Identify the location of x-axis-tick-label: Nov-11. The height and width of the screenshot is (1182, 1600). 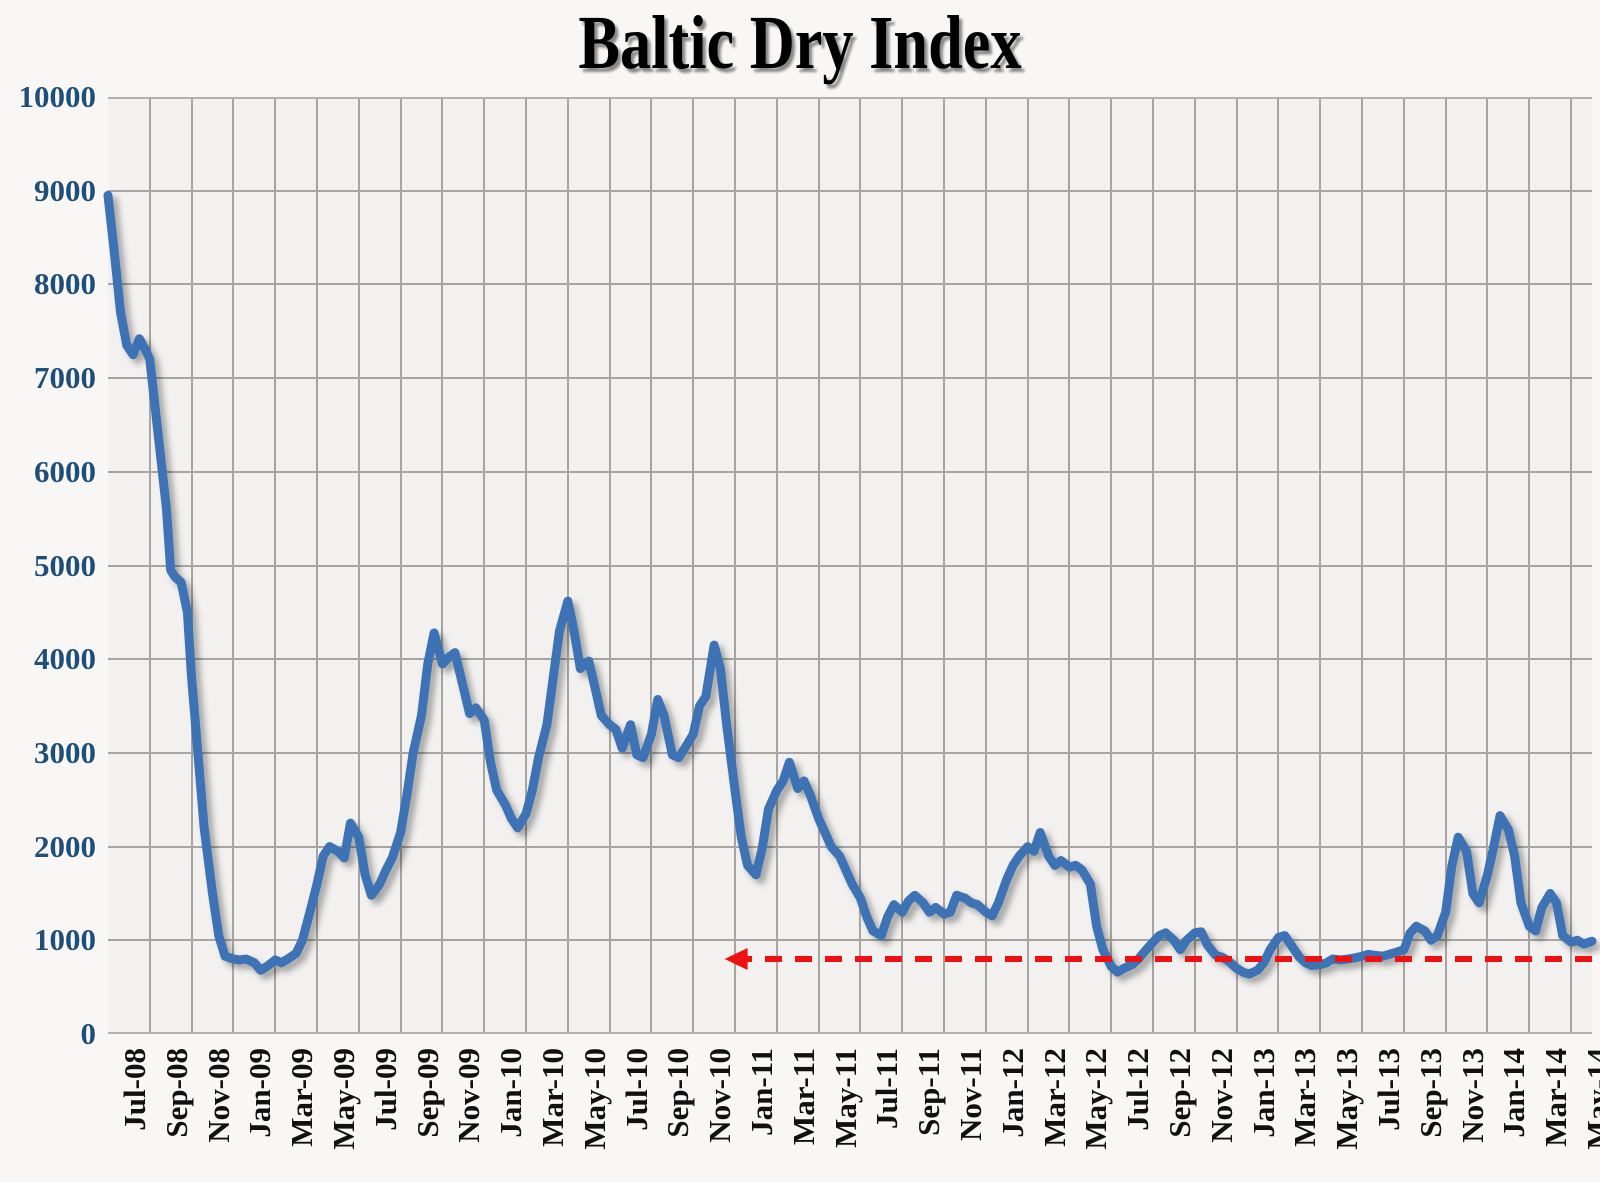
(971, 1094).